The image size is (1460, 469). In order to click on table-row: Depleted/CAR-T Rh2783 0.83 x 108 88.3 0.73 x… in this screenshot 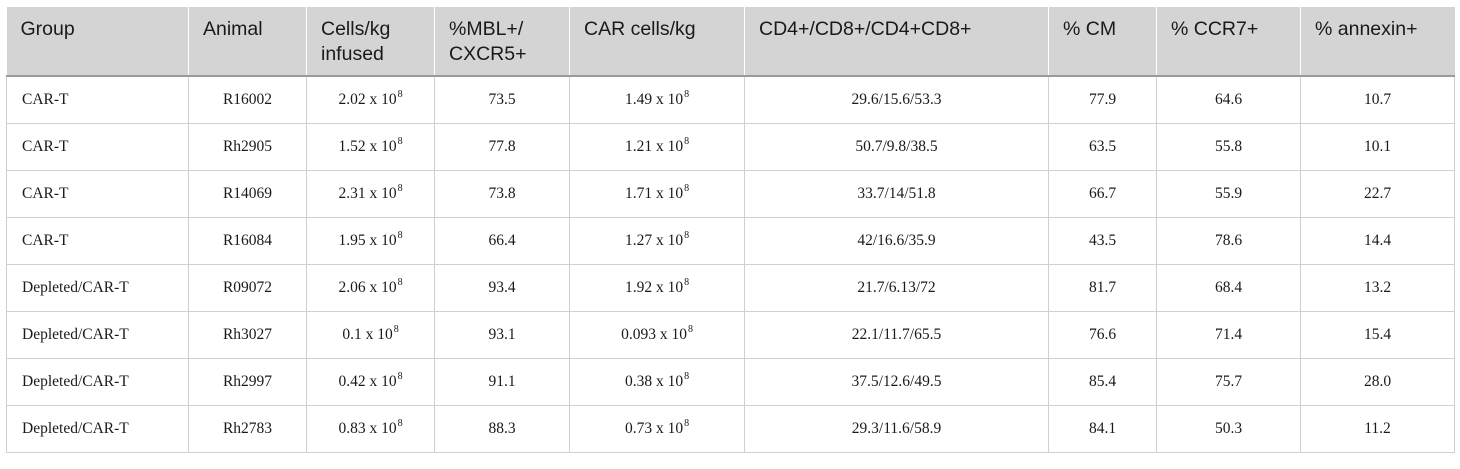, I will do `click(730, 429)`.